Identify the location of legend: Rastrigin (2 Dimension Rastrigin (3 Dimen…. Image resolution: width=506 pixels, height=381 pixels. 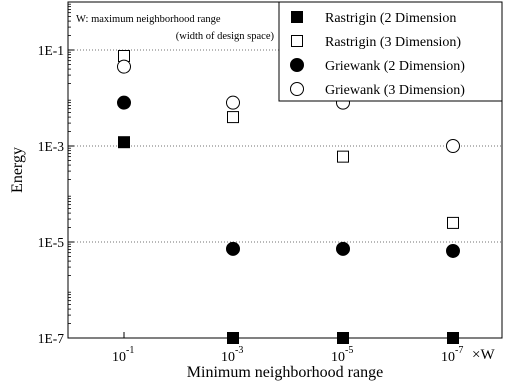
(390, 51).